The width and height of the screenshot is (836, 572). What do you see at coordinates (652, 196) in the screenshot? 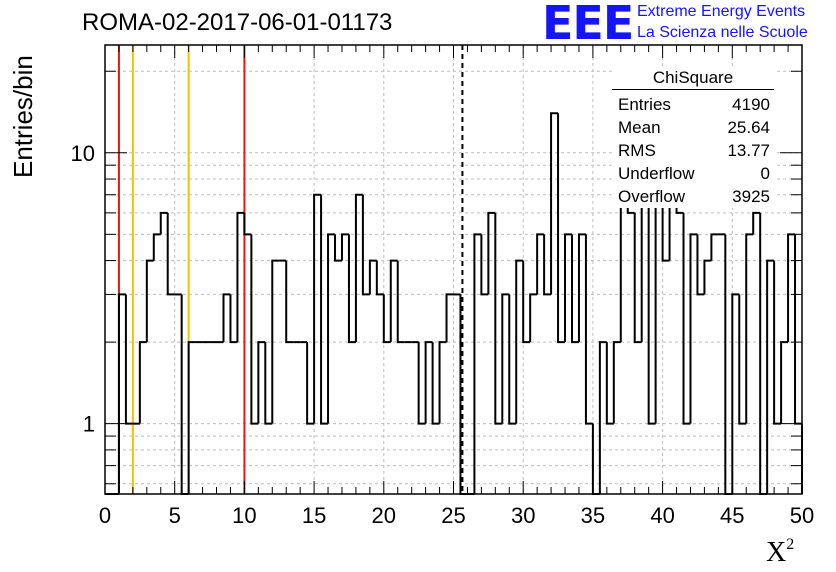
I see `stats-label: Overflow` at bounding box center [652, 196].